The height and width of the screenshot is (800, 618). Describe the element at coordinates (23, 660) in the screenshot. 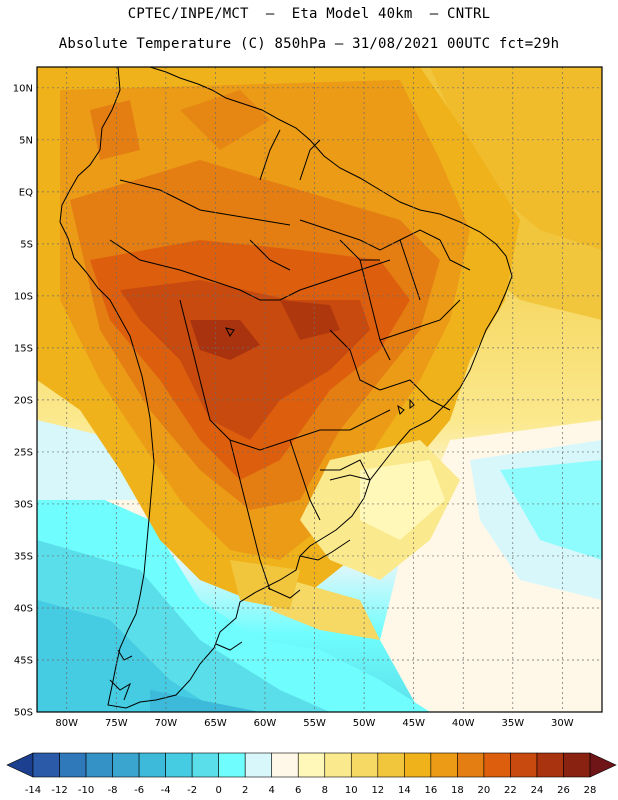

I see `latitude-label: 45S` at that location.